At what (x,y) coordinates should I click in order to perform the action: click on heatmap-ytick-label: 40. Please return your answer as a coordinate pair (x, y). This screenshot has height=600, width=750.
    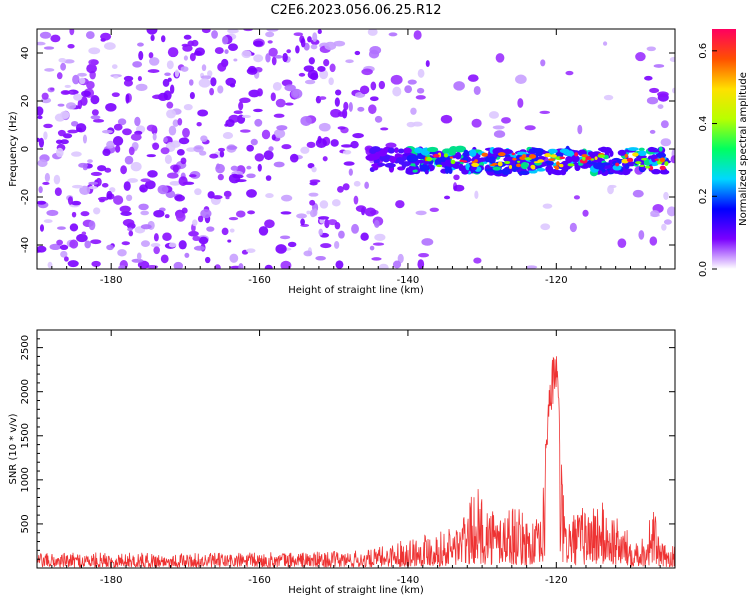
    Looking at the image, I should click on (25, 53).